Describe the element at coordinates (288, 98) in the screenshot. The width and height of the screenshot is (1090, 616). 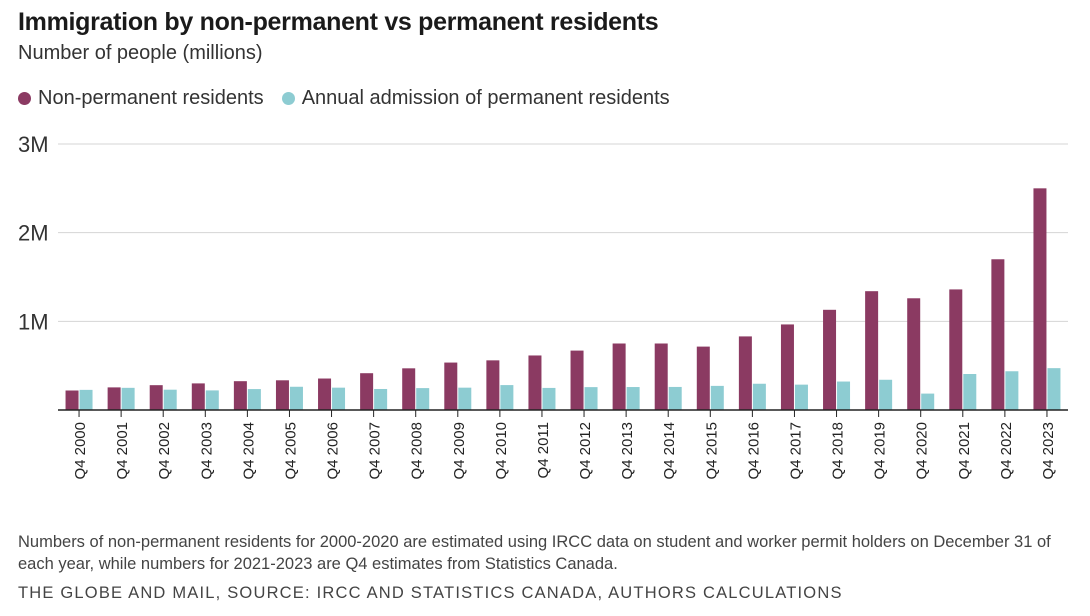
I see `legend-swatch-permanent` at that location.